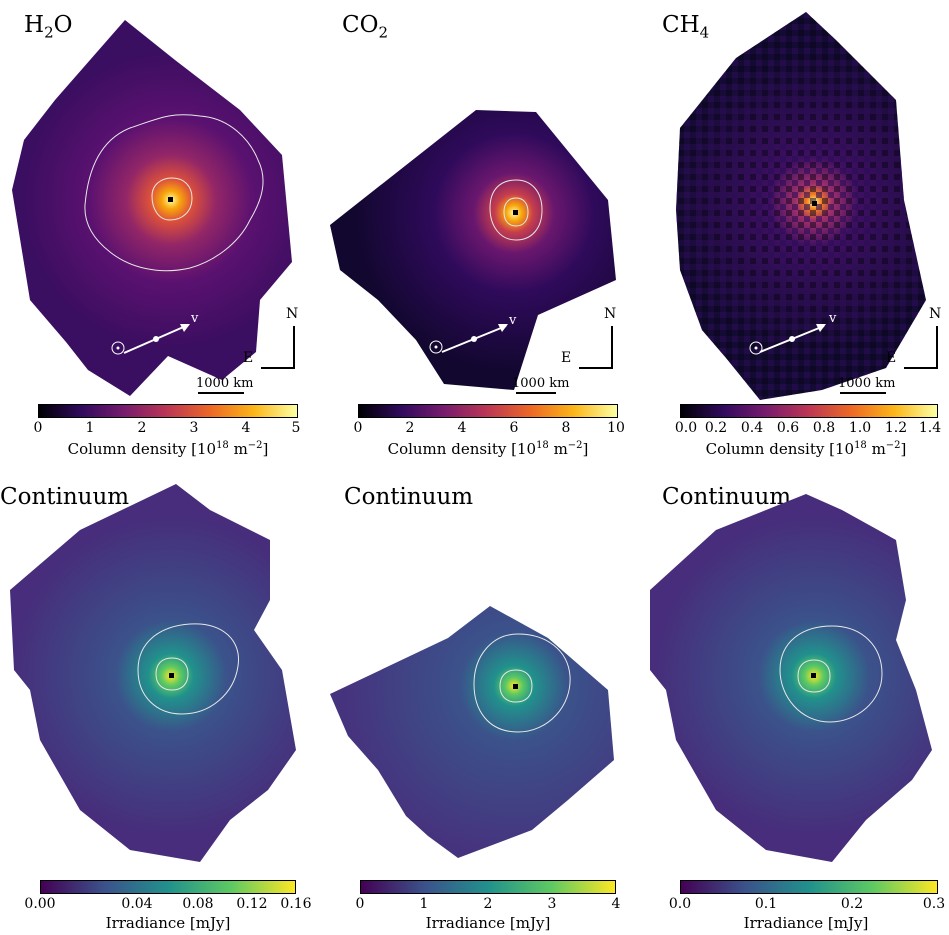 The width and height of the screenshot is (949, 935). I want to click on tick-label: 0.4, so click(752, 428).